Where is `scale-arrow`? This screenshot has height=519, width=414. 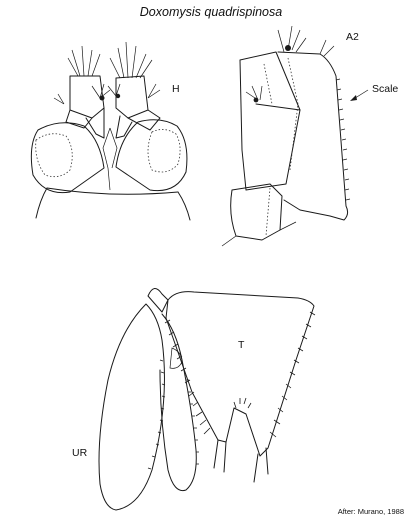 scale-arrow is located at coordinates (359, 95).